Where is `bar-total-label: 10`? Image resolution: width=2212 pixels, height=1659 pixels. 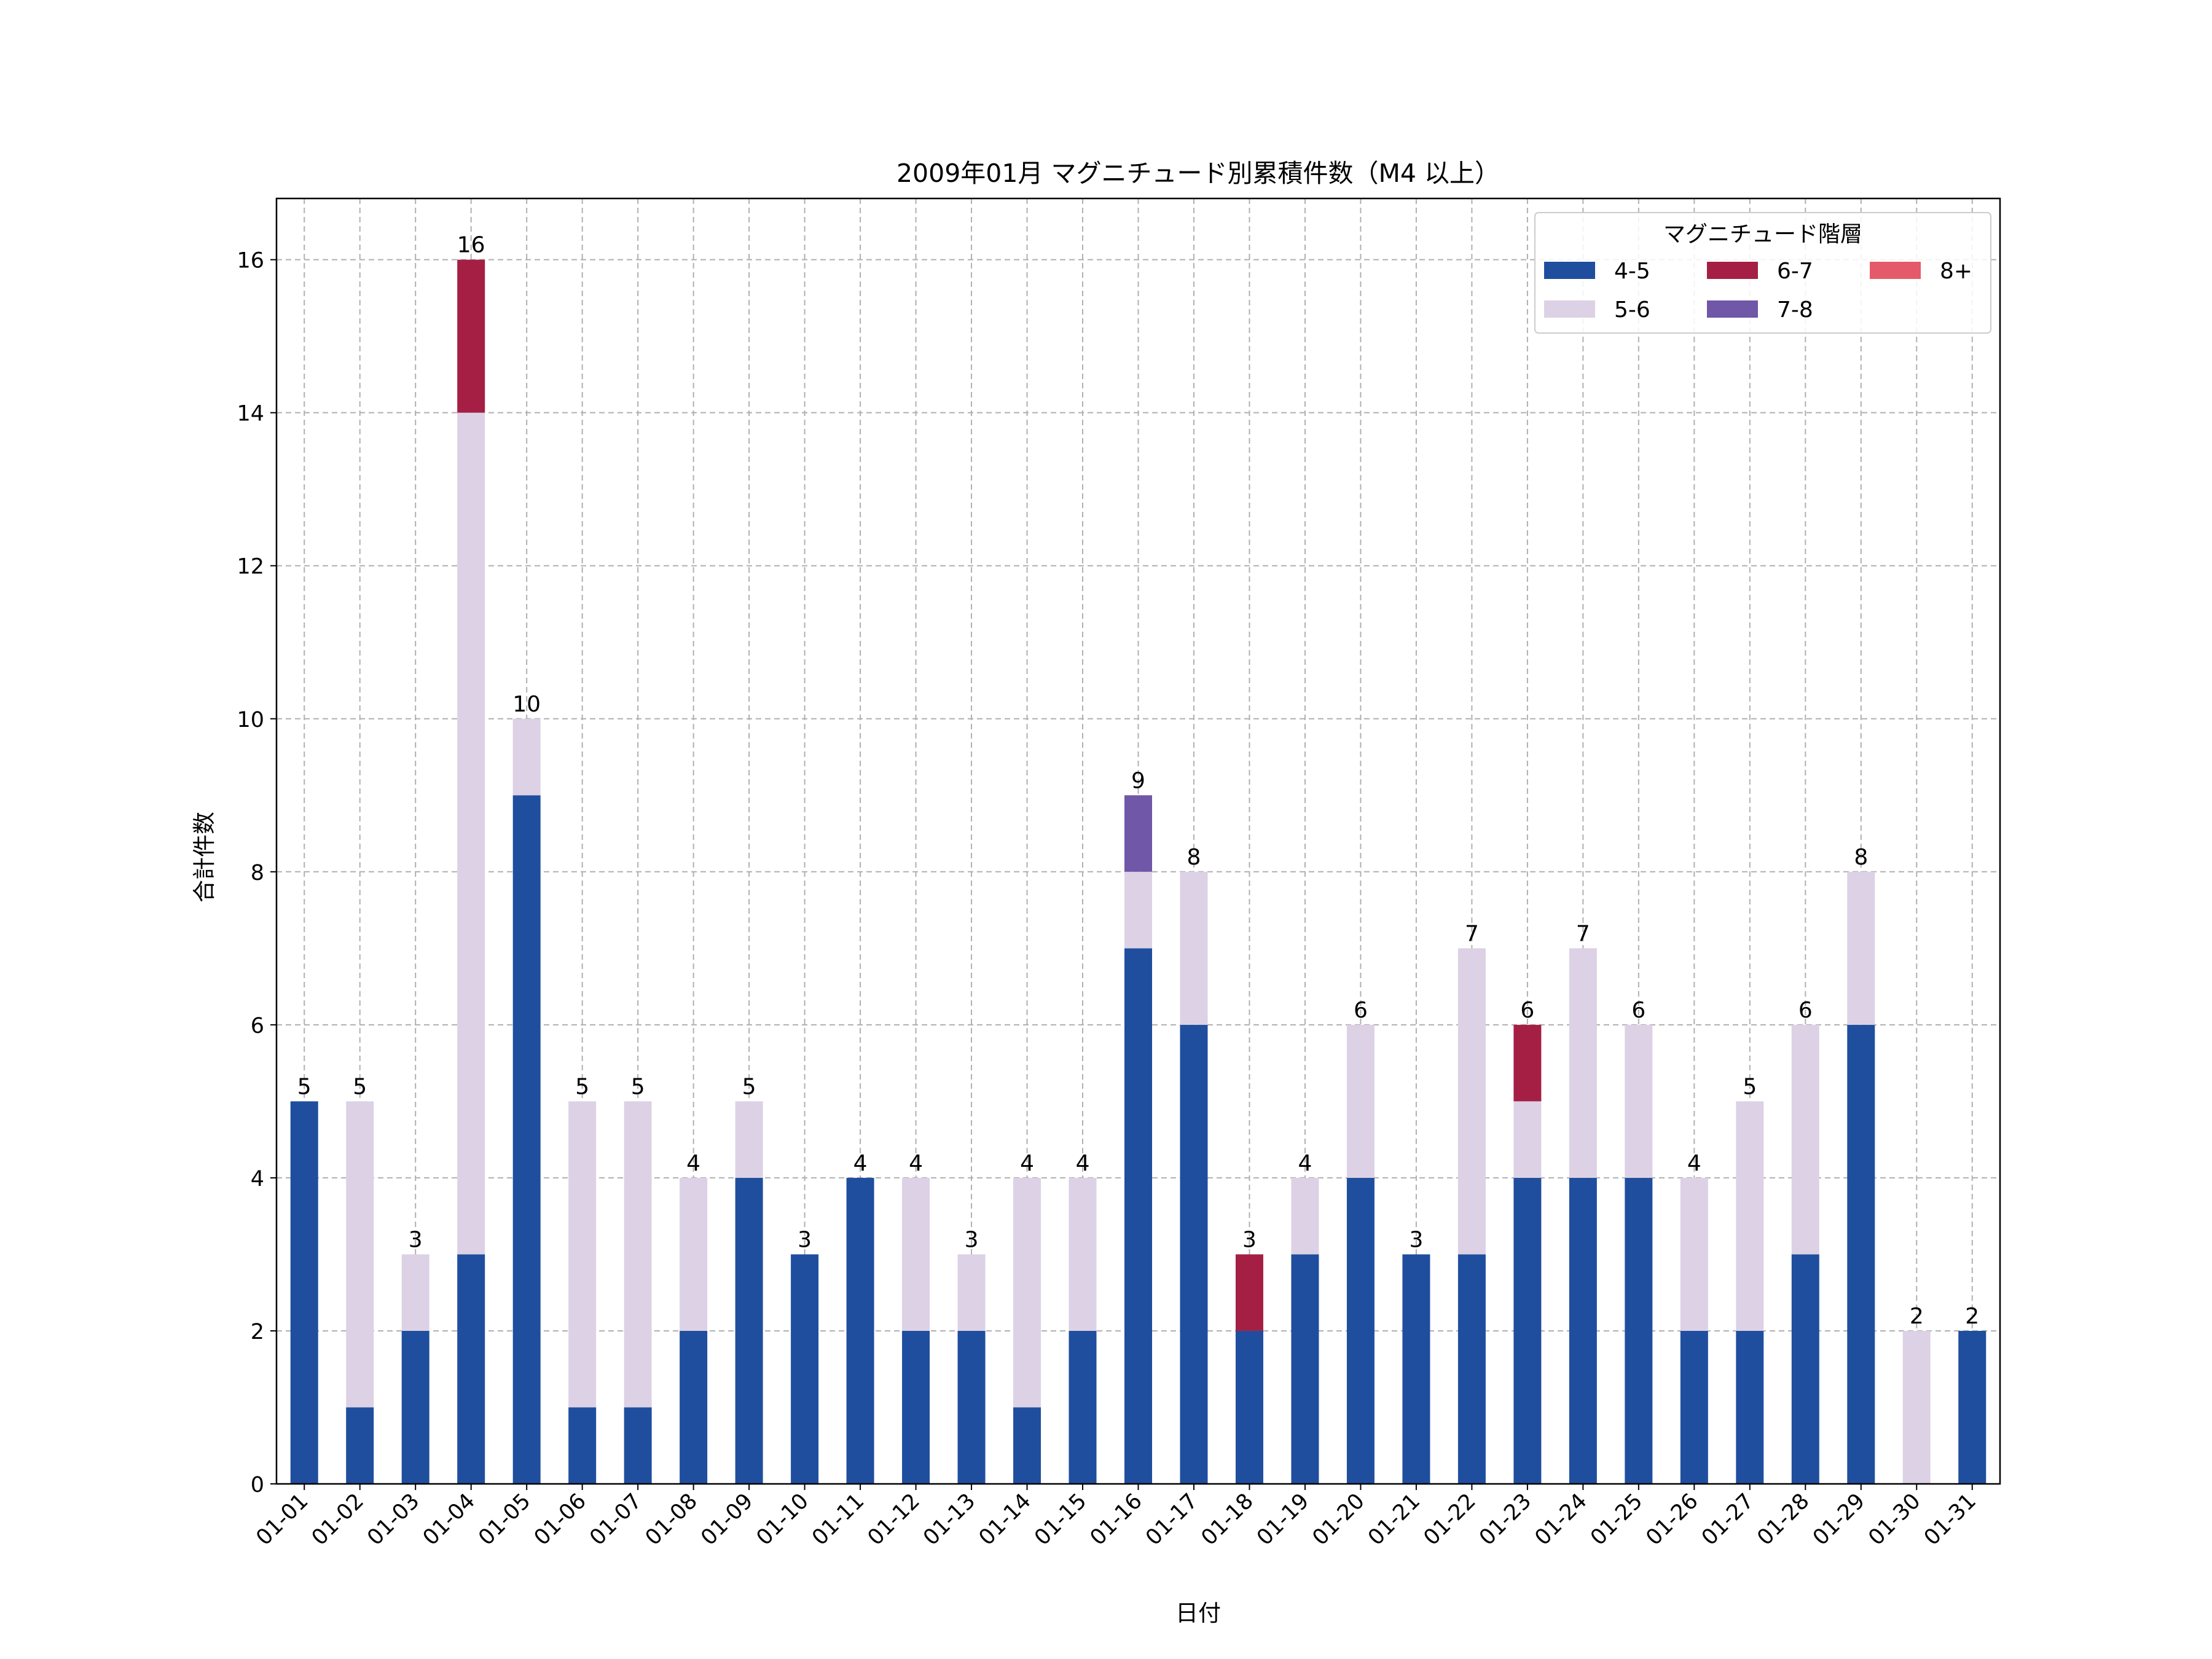
bar-total-label: 10 is located at coordinates (526, 704).